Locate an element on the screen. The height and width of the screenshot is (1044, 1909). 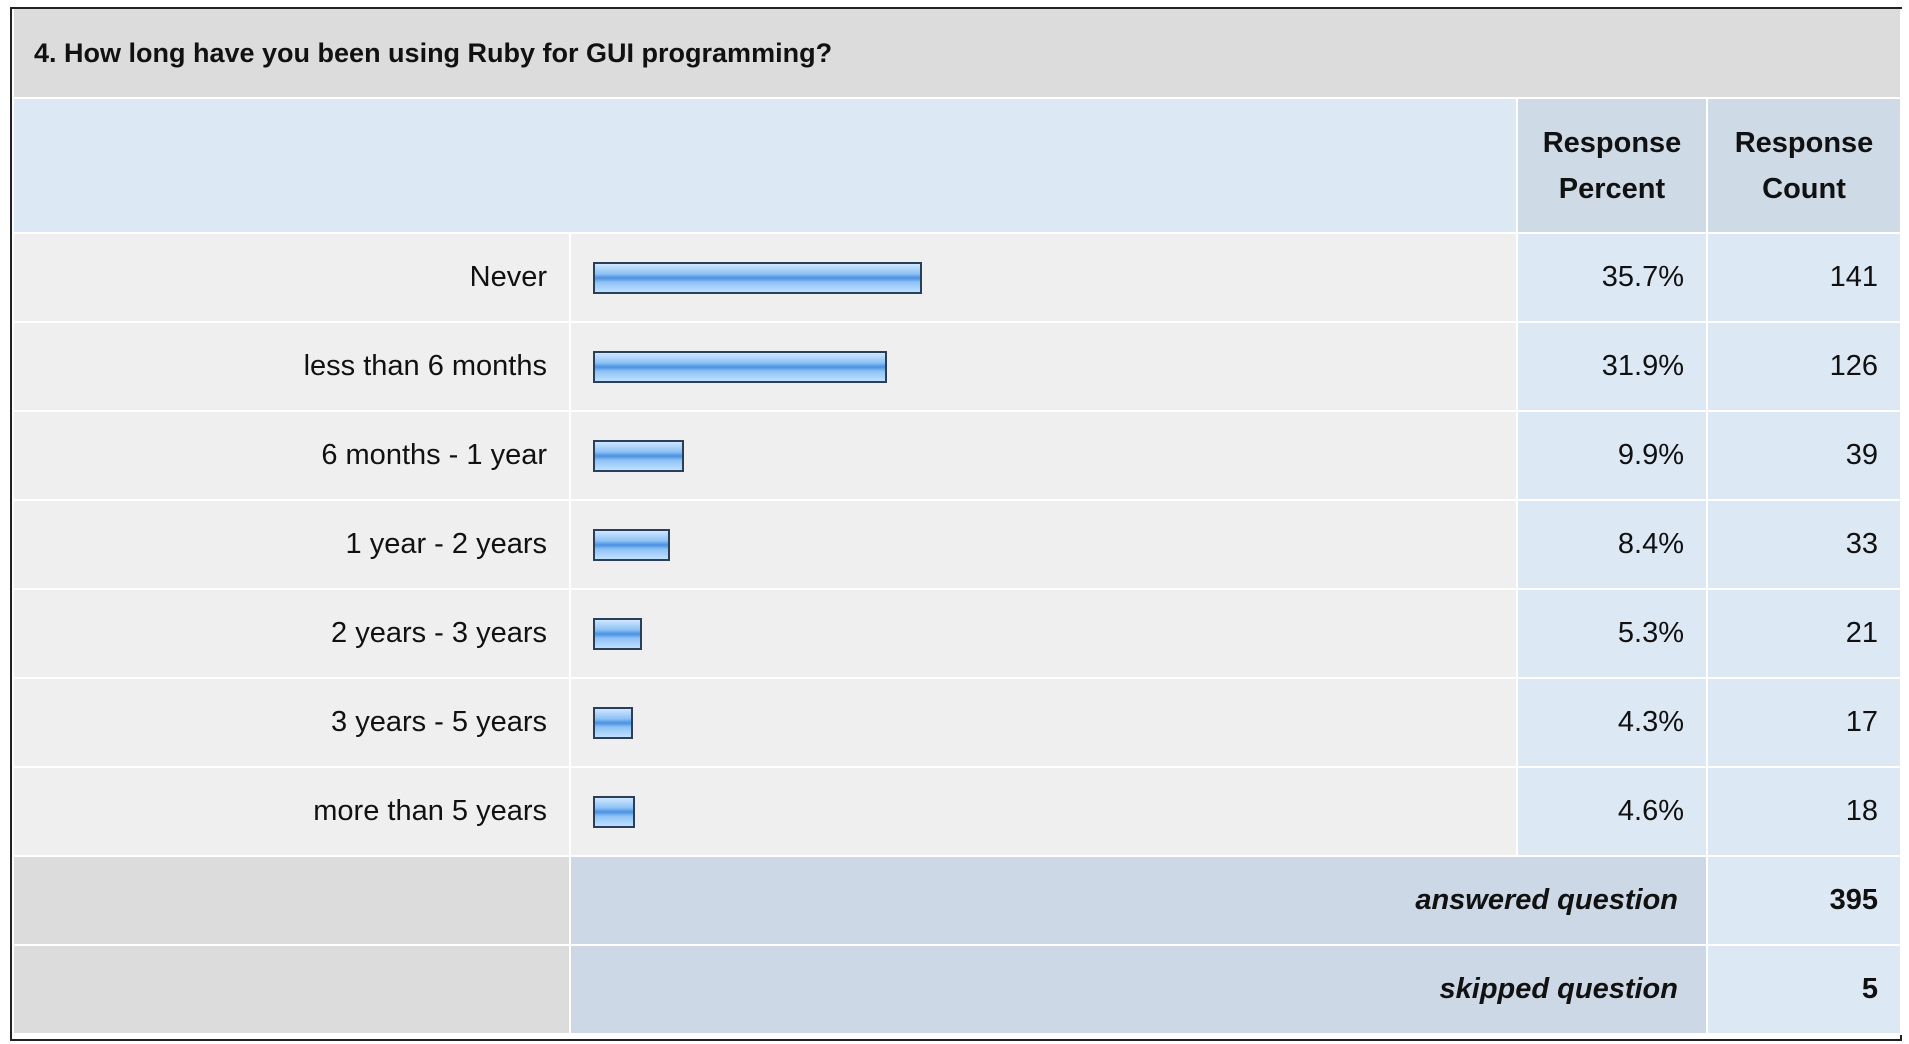
footer-label: skipped question is located at coordinates (1138, 989).